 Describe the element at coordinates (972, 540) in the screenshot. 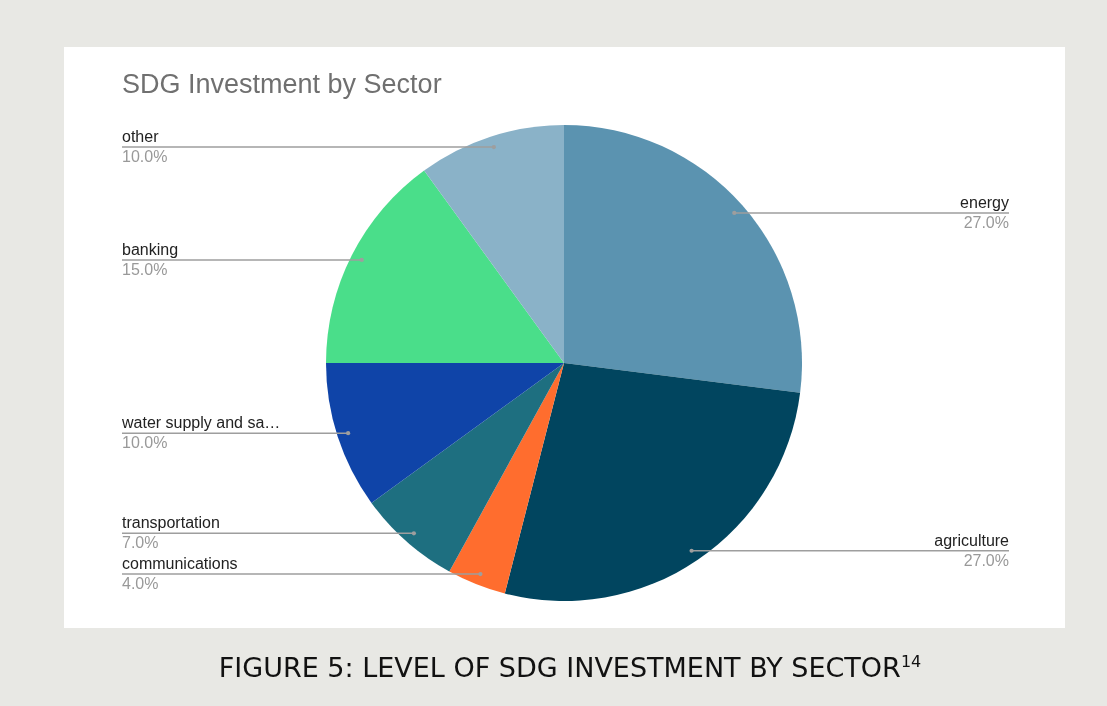

I see `slice-label: agriculture` at that location.